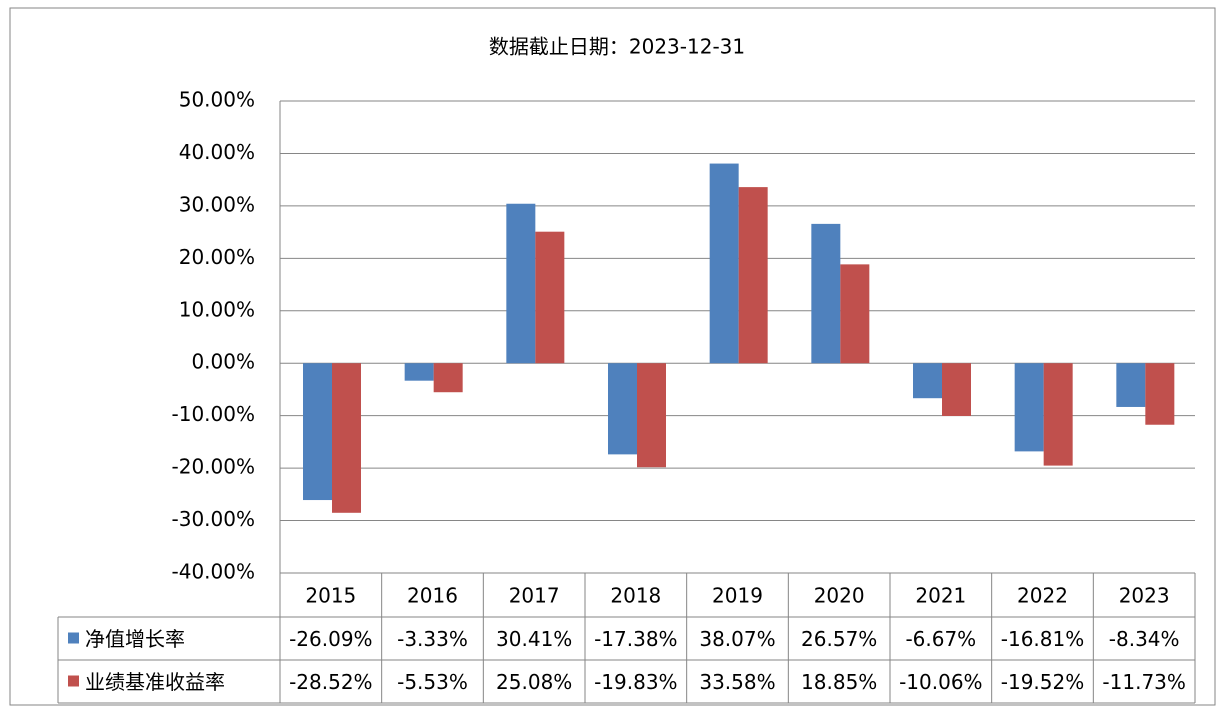 Image resolution: width=1225 pixels, height=717 pixels. I want to click on y-tick-label: -20.00%, so click(213, 467).